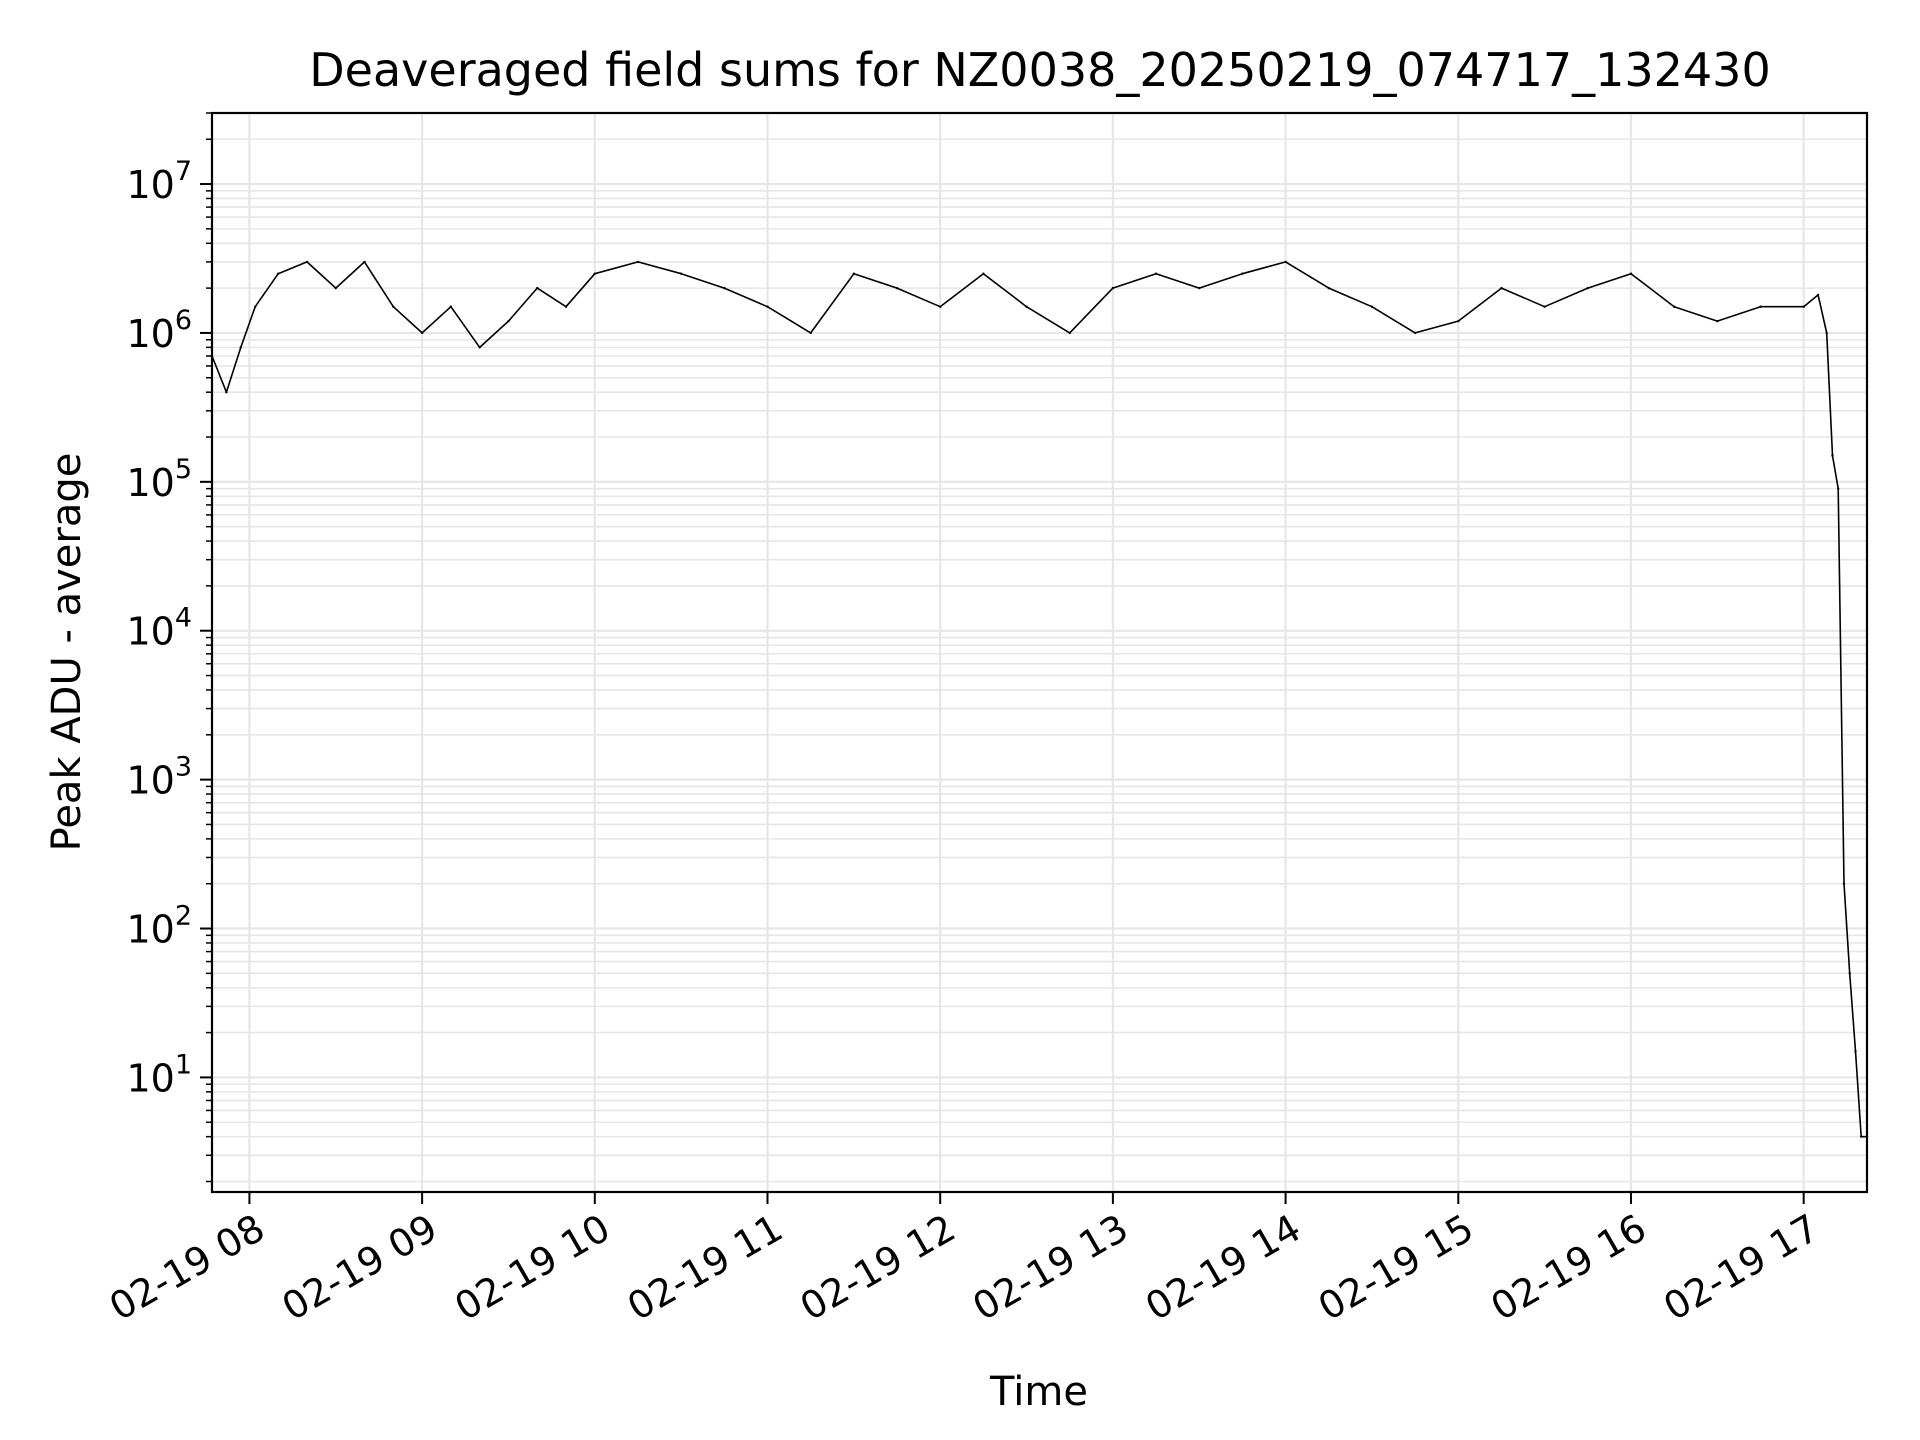  Describe the element at coordinates (159, 1074) in the screenshot. I see `y-tick-label: 10¹` at that location.